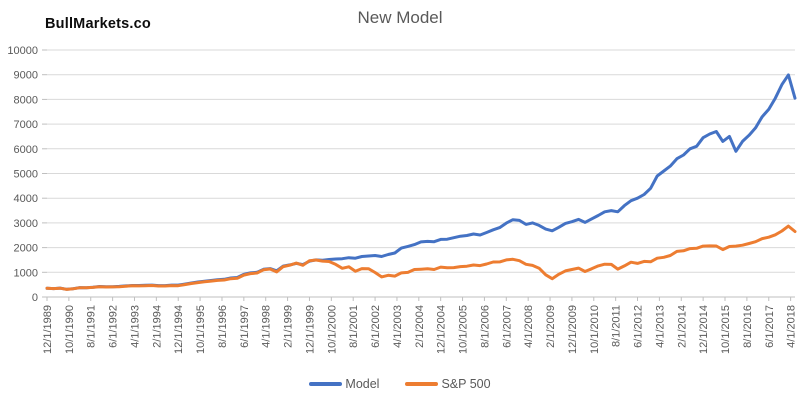 The width and height of the screenshot is (800, 402). Describe the element at coordinates (770, 326) in the screenshot. I see `x-axis-label: 6/1/2017` at that location.